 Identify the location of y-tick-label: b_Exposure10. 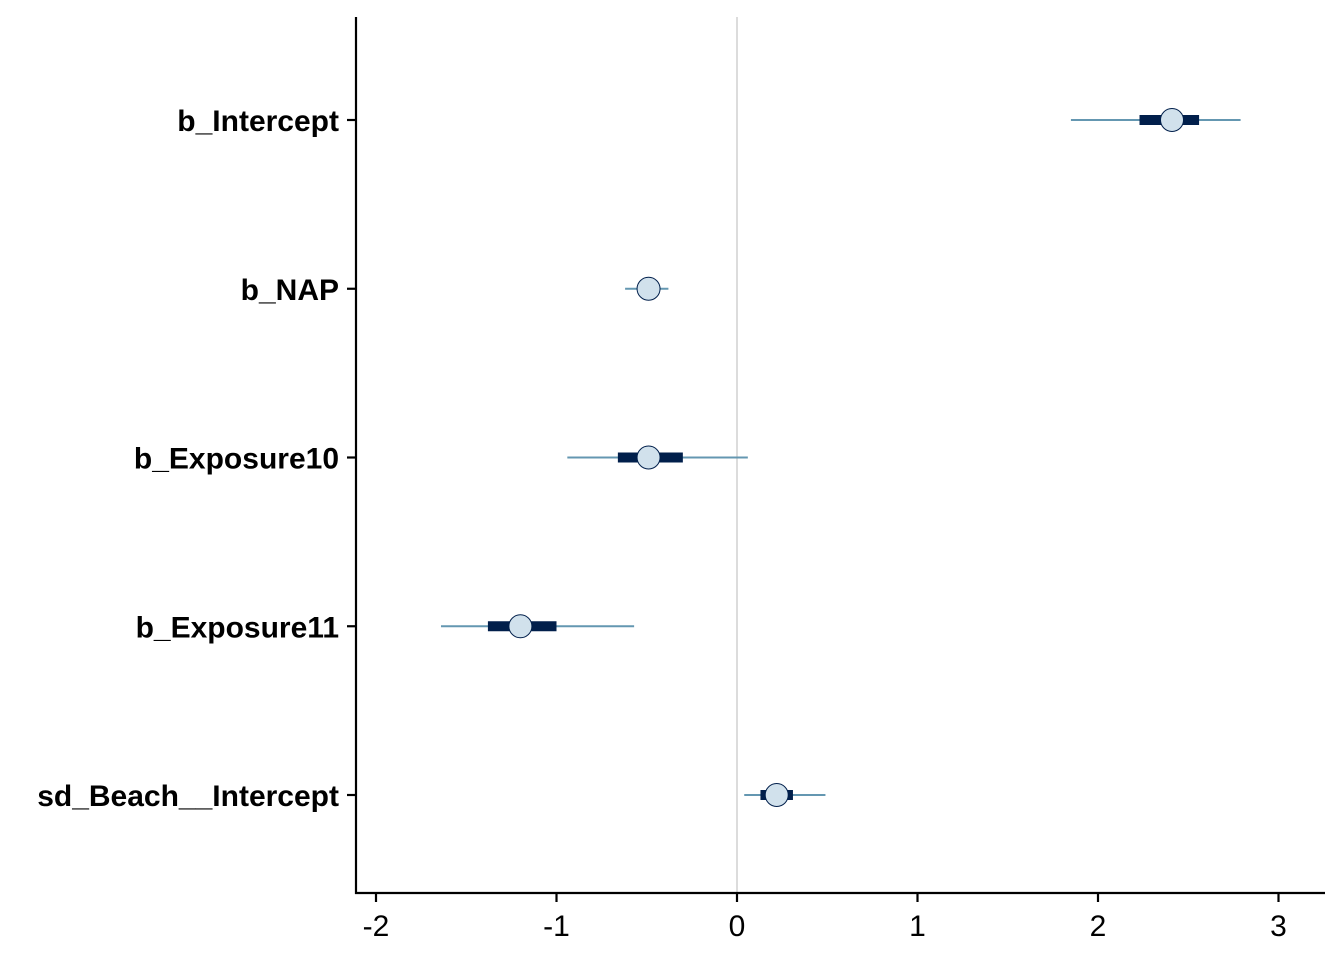
(236, 459).